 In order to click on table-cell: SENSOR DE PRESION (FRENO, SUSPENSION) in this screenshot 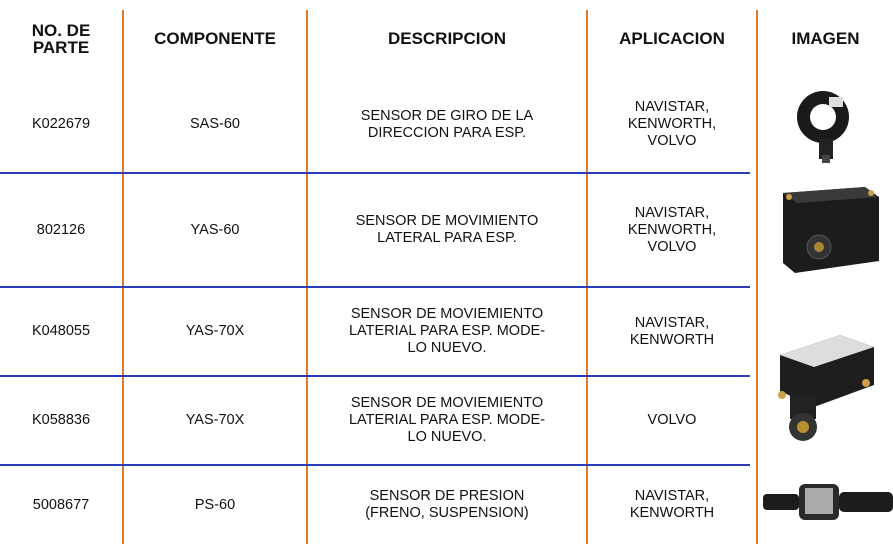, I will do `click(447, 504)`.